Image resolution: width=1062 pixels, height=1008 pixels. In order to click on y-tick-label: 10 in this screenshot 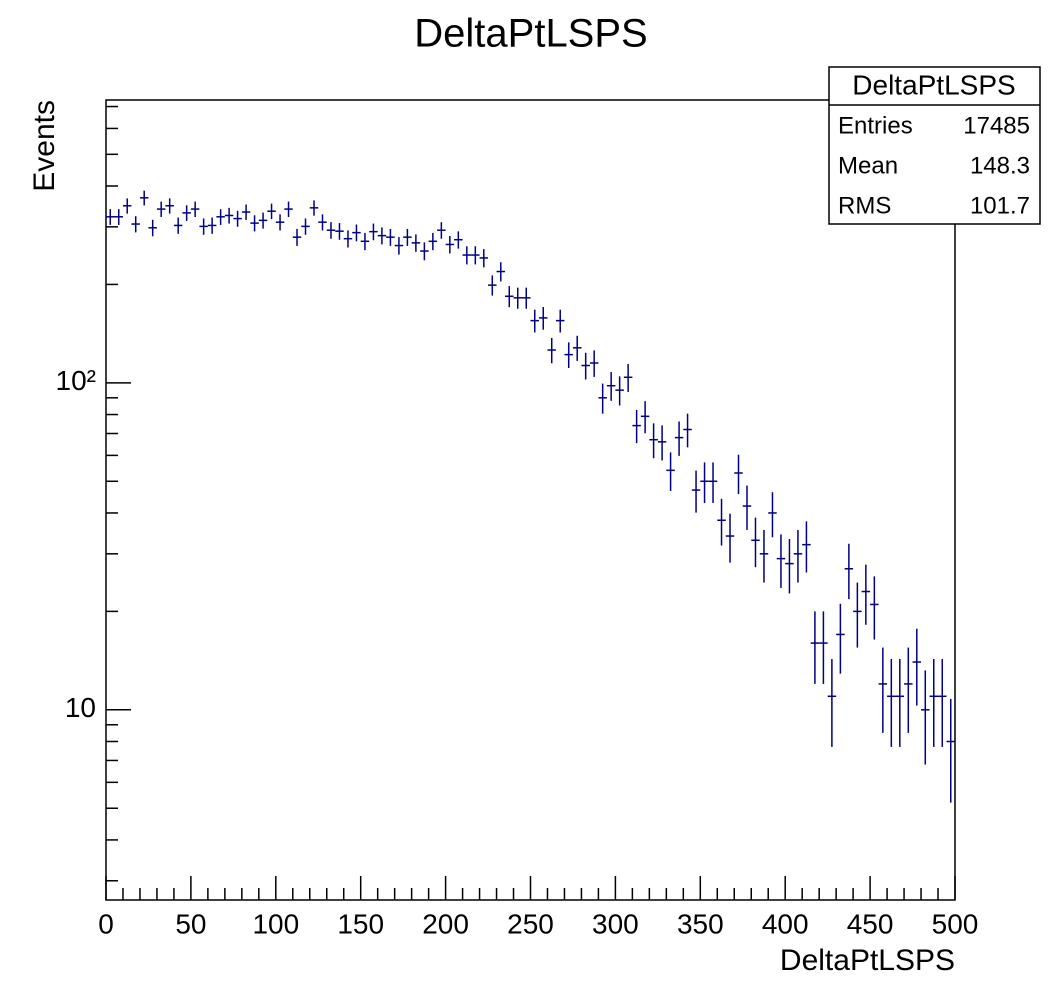, I will do `click(80, 707)`.